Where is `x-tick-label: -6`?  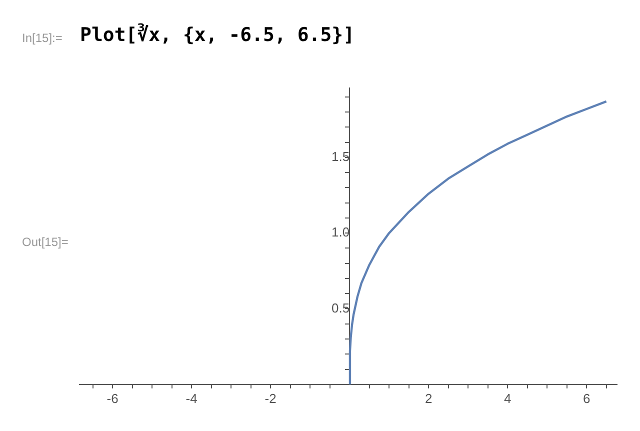
x-tick-label: -6 is located at coordinates (112, 398).